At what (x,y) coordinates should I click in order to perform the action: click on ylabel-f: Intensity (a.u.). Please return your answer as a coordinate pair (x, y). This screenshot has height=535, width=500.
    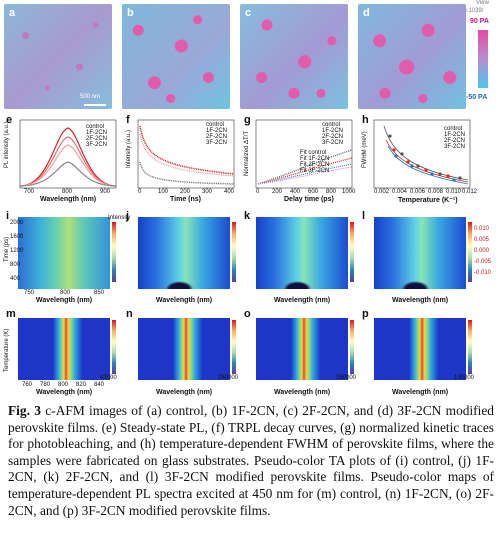
    Looking at the image, I should click on (129, 148).